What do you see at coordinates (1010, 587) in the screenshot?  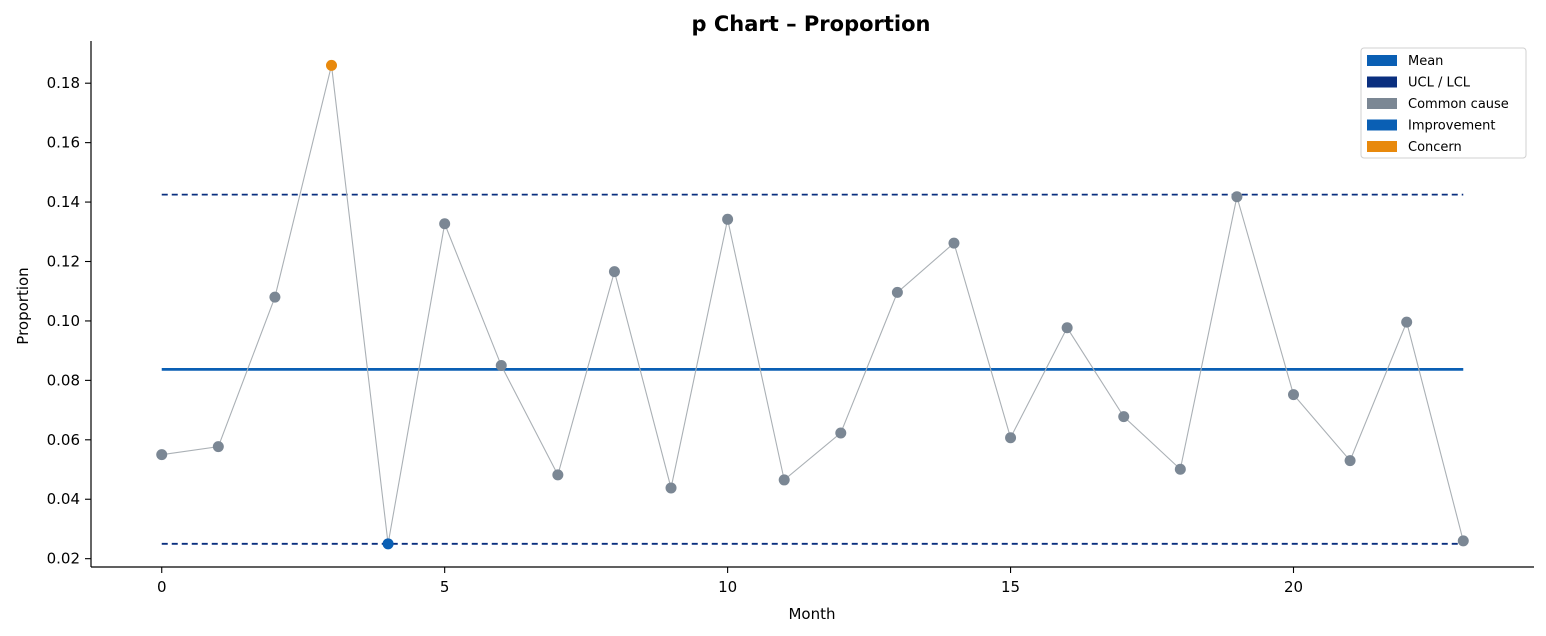 I see `x-tick-label: 15` at bounding box center [1010, 587].